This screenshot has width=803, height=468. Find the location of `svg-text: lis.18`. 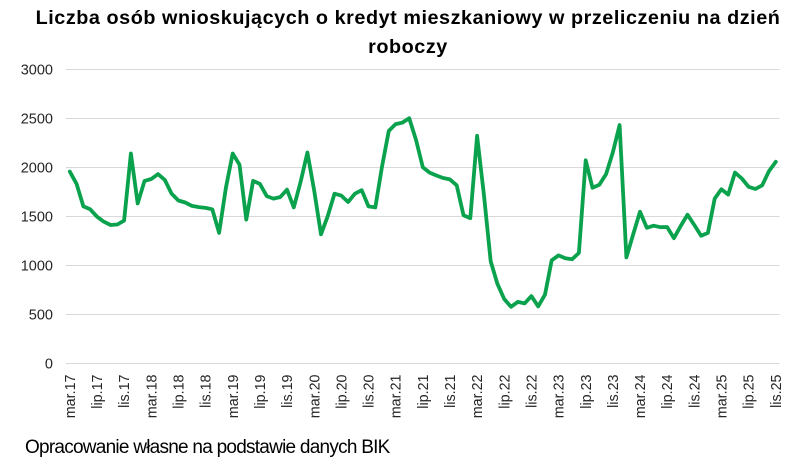

svg-text: lis.18 is located at coordinates (207, 390).